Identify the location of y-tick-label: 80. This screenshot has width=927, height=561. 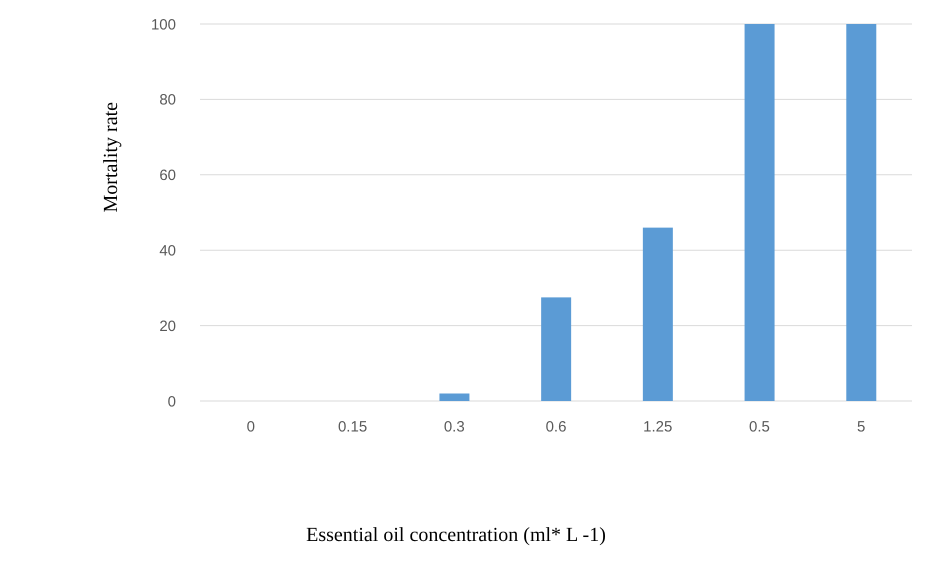
(167, 100).